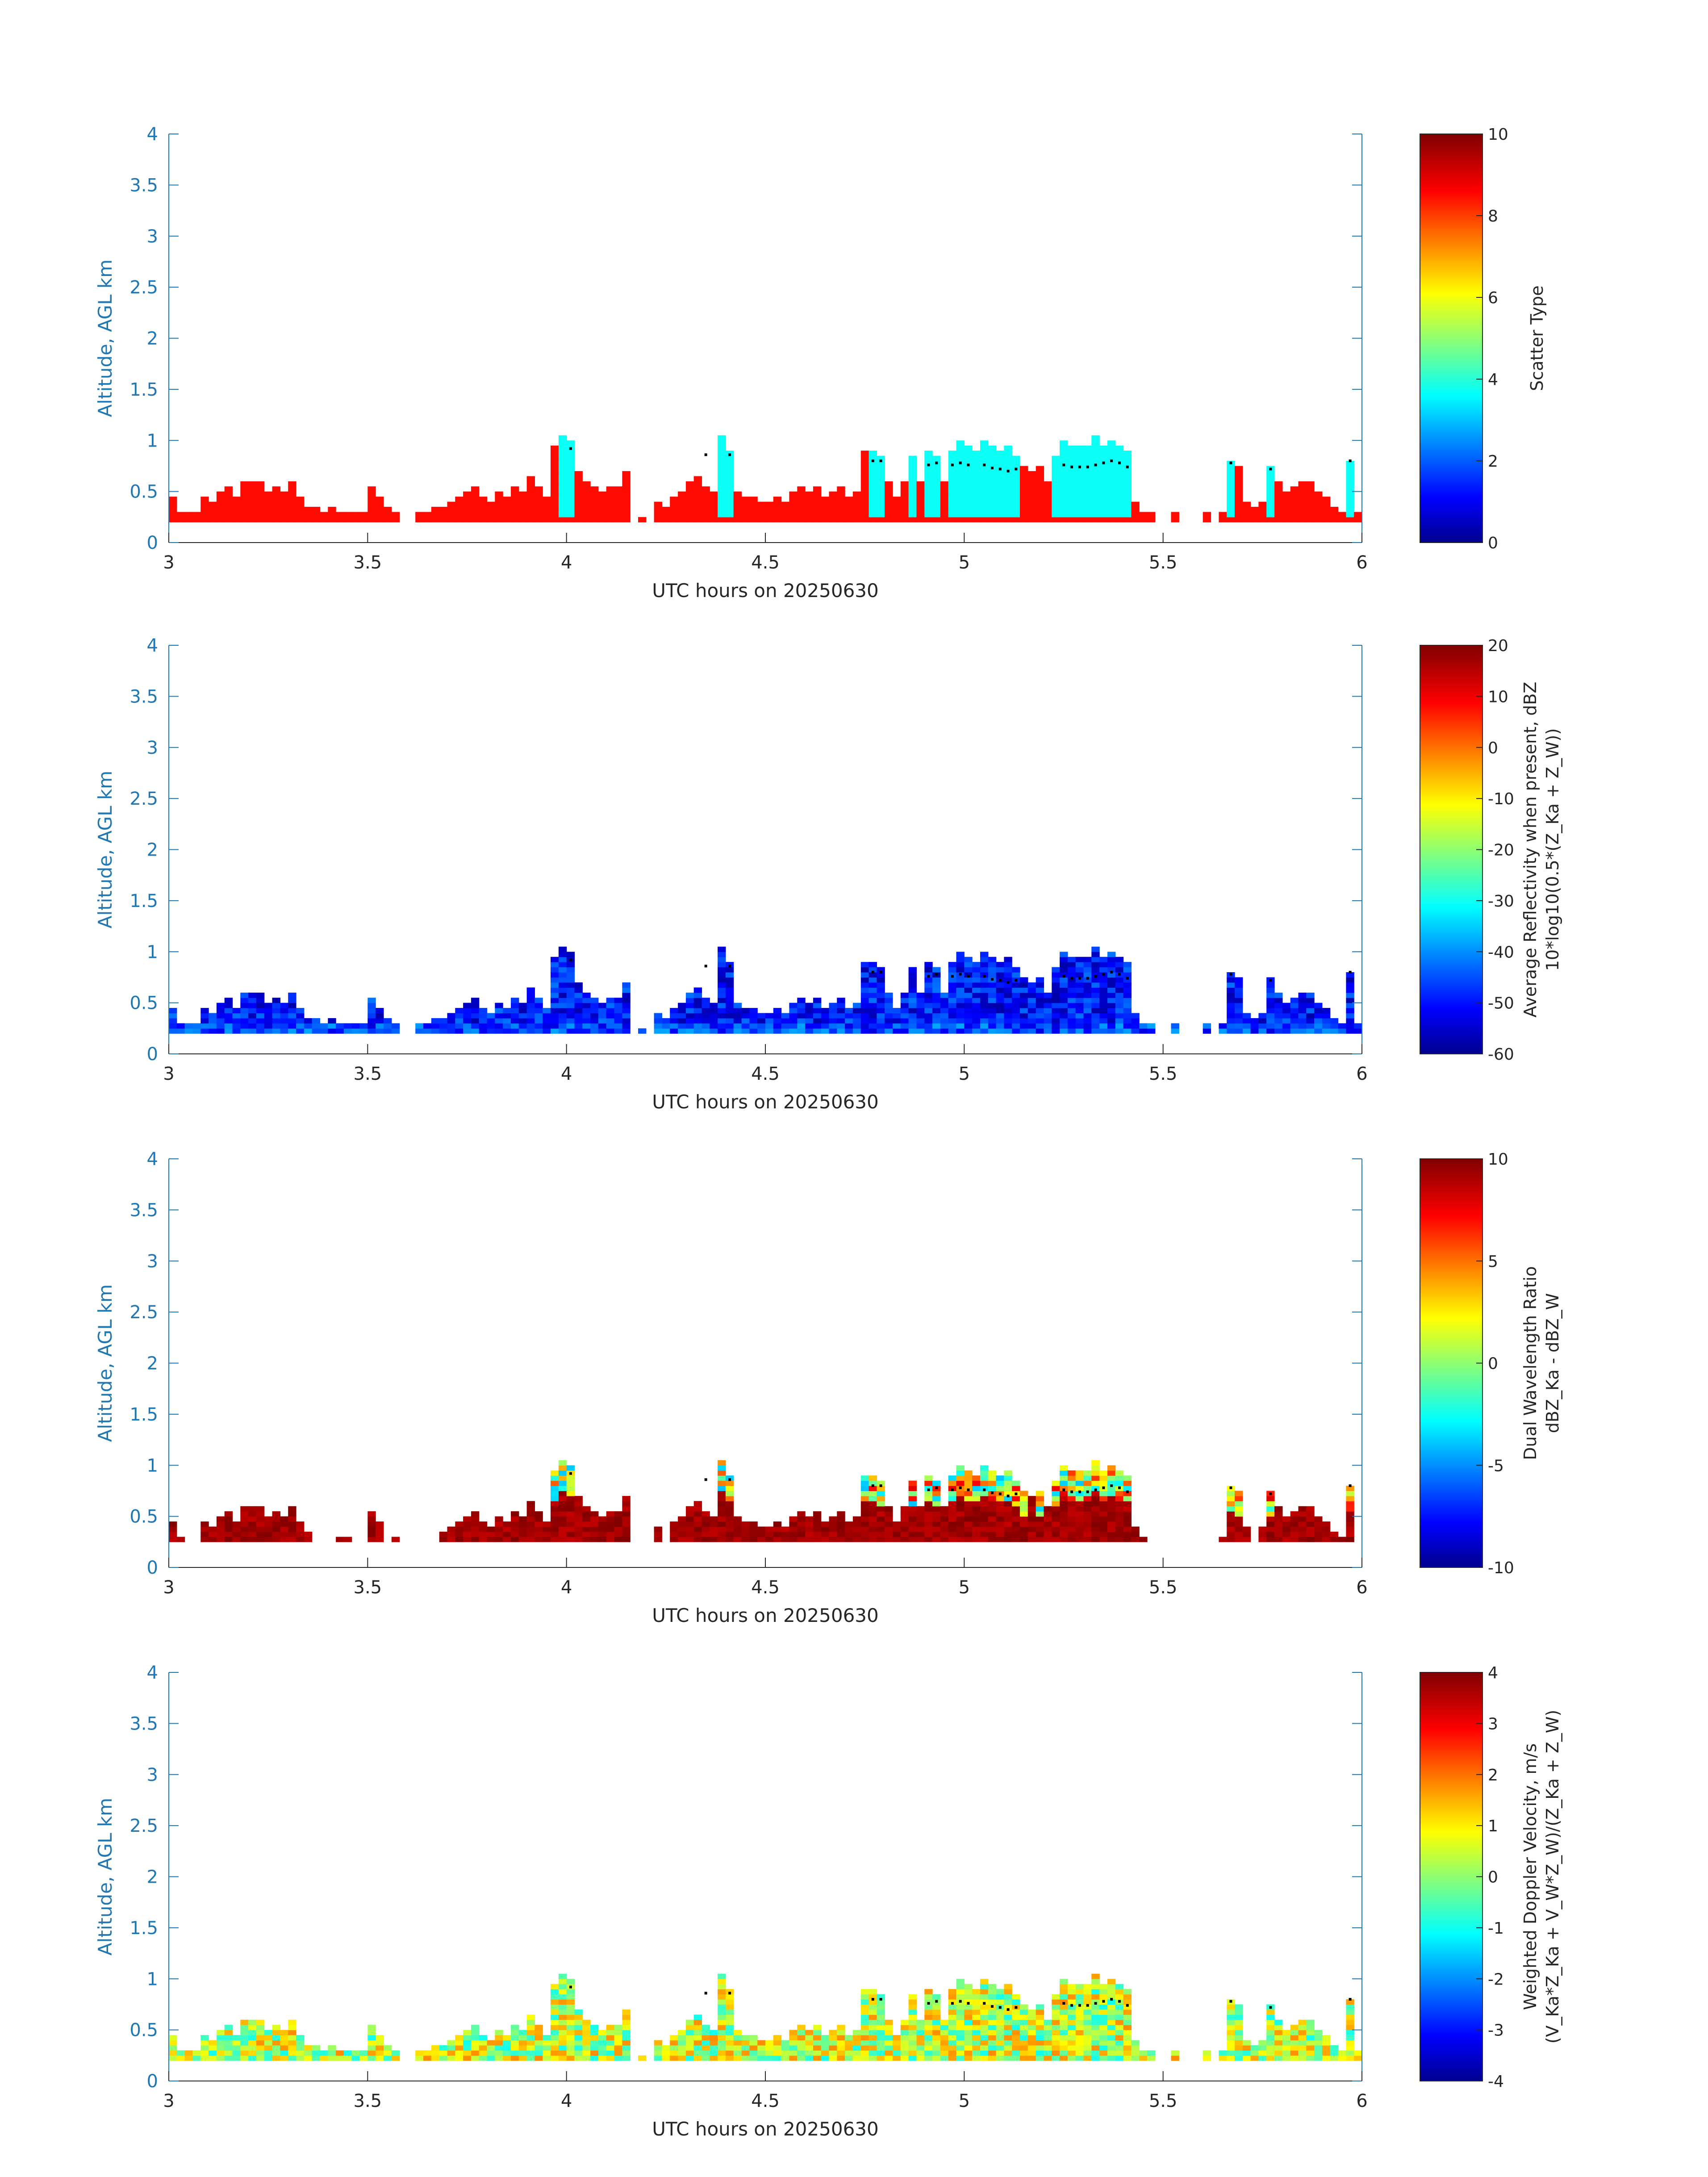  Describe the element at coordinates (105, 338) in the screenshot. I see `y-axis-label: Altitude, AGL km` at that location.